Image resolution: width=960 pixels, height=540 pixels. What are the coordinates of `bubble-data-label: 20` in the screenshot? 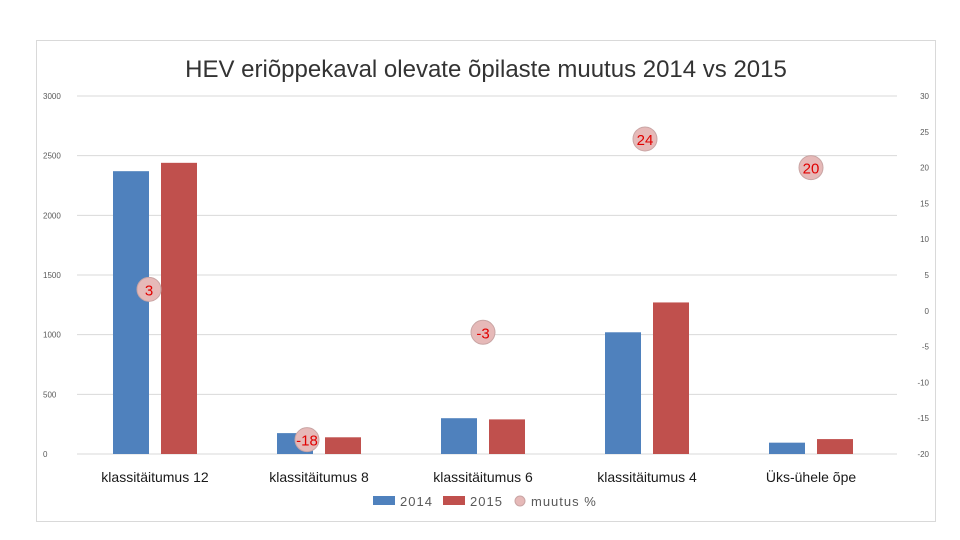 It's located at (811, 169).